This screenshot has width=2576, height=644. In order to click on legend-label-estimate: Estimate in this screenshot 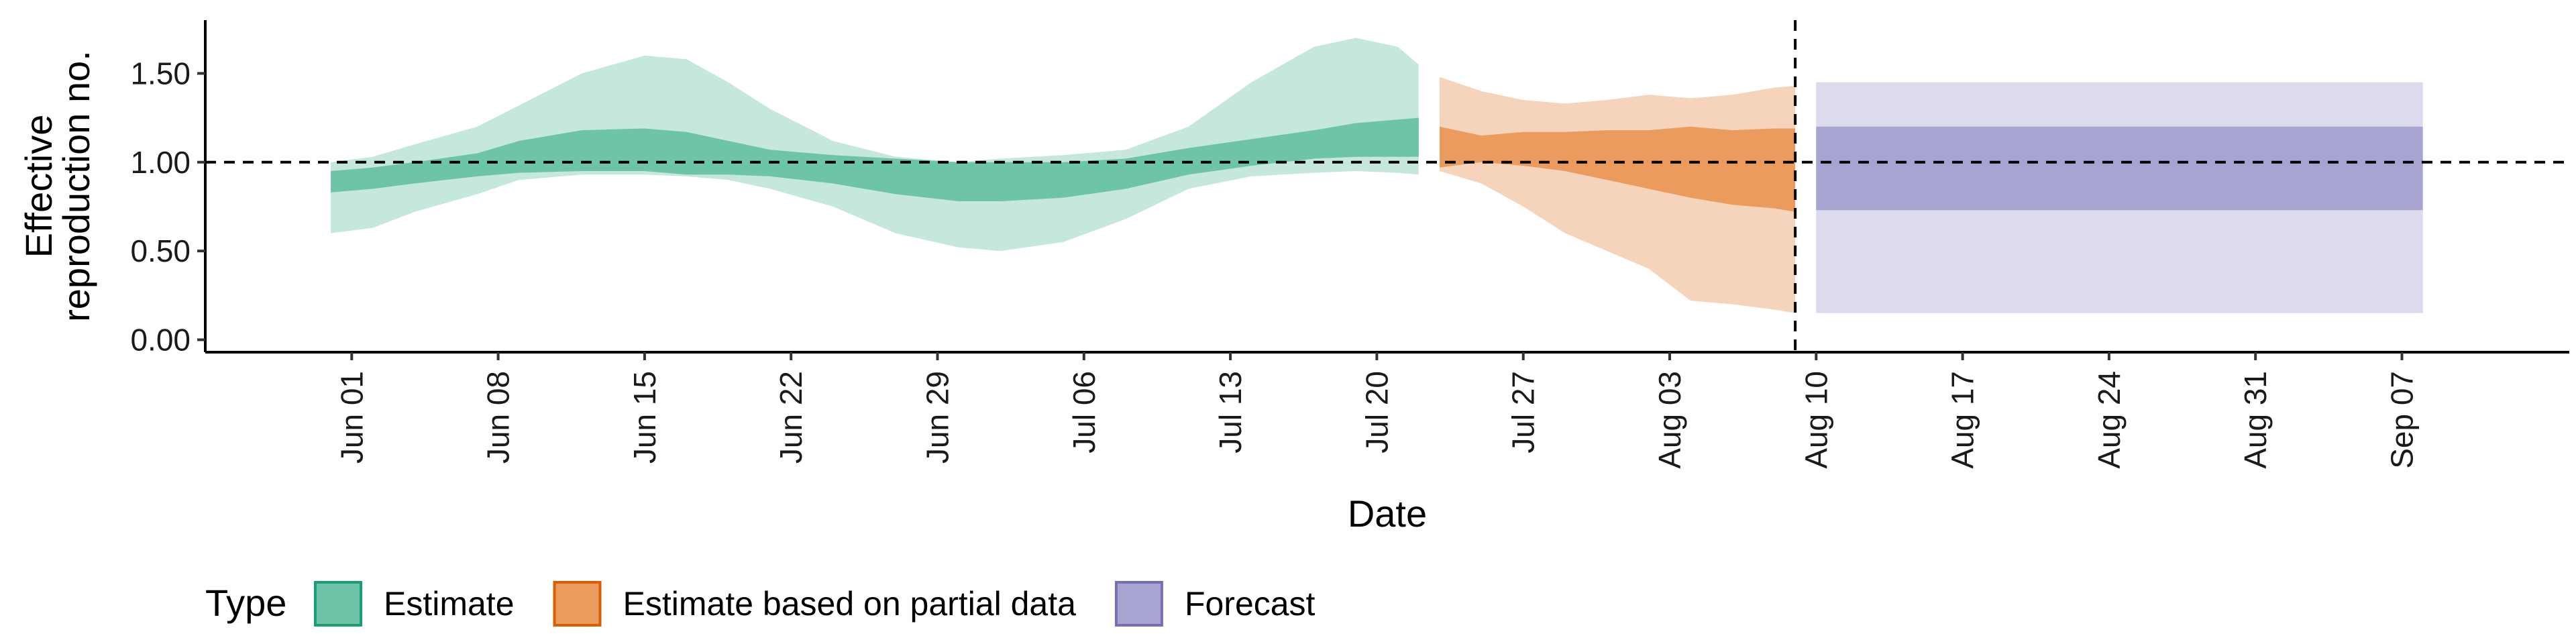, I will do `click(449, 604)`.